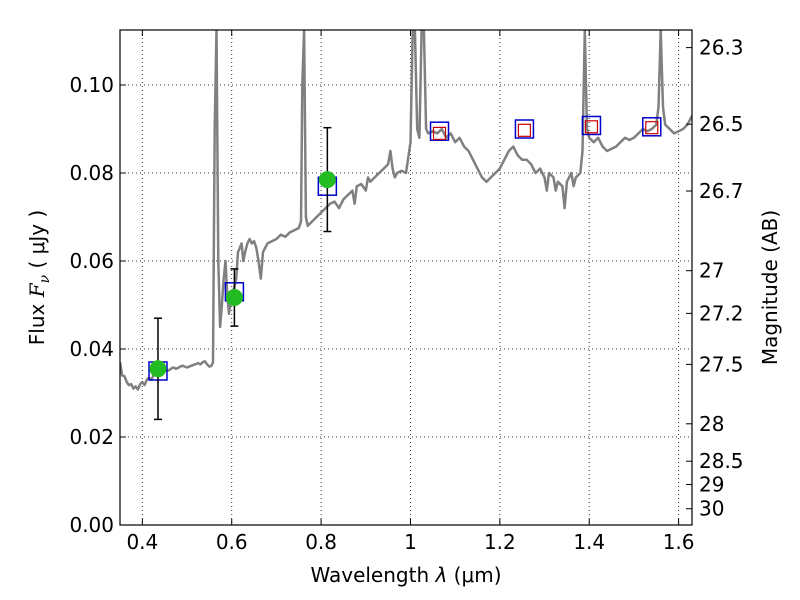  What do you see at coordinates (770, 287) in the screenshot?
I see `y-right-axis-label: Magnitude (AB)` at bounding box center [770, 287].